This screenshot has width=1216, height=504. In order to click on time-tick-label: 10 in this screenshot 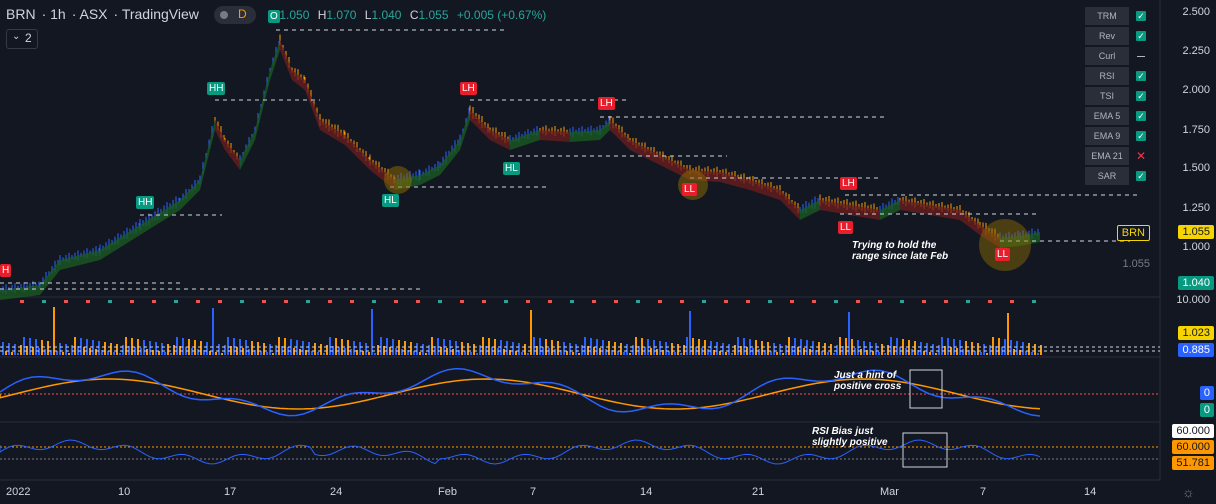, I will do `click(124, 492)`.